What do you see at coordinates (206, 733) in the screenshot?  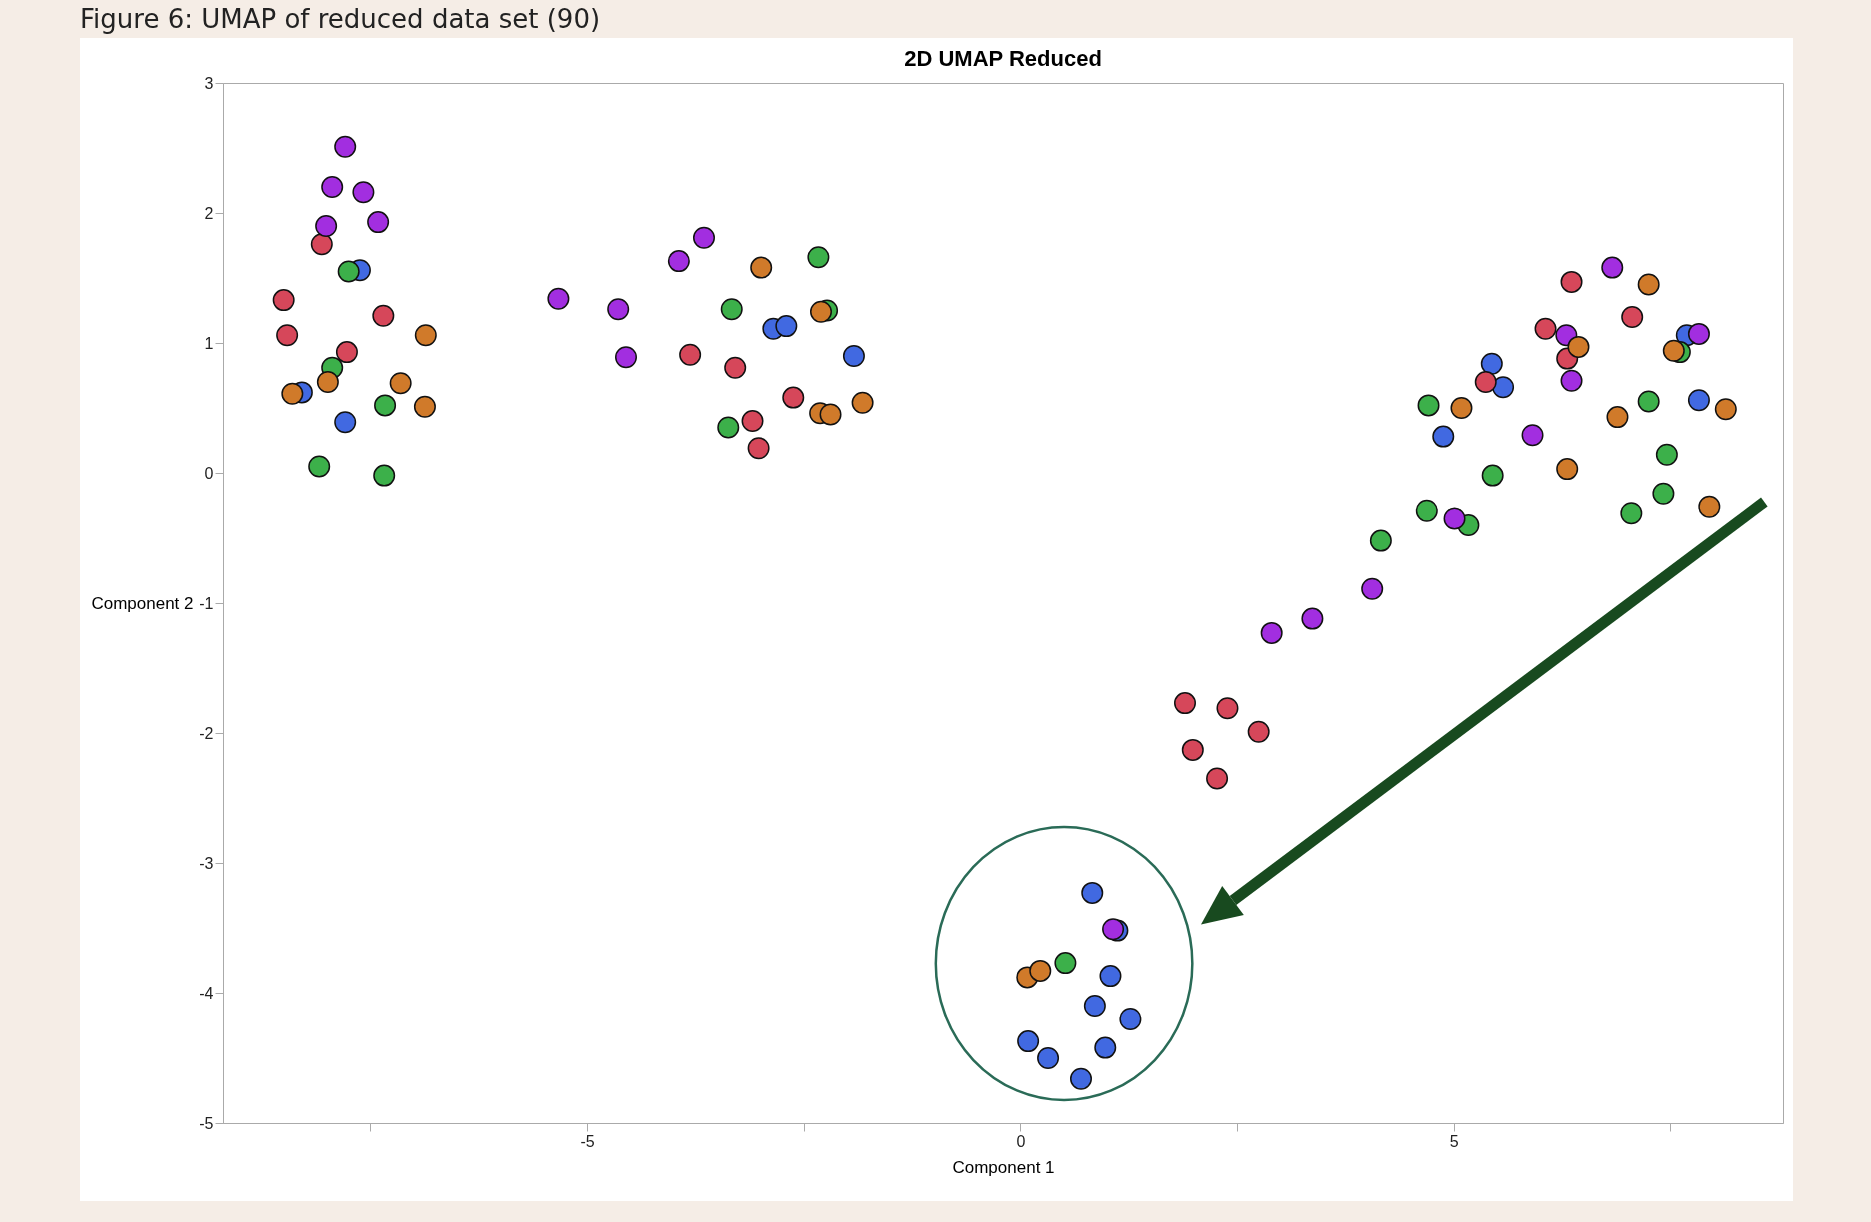 I see `y-tick-label: -2` at bounding box center [206, 733].